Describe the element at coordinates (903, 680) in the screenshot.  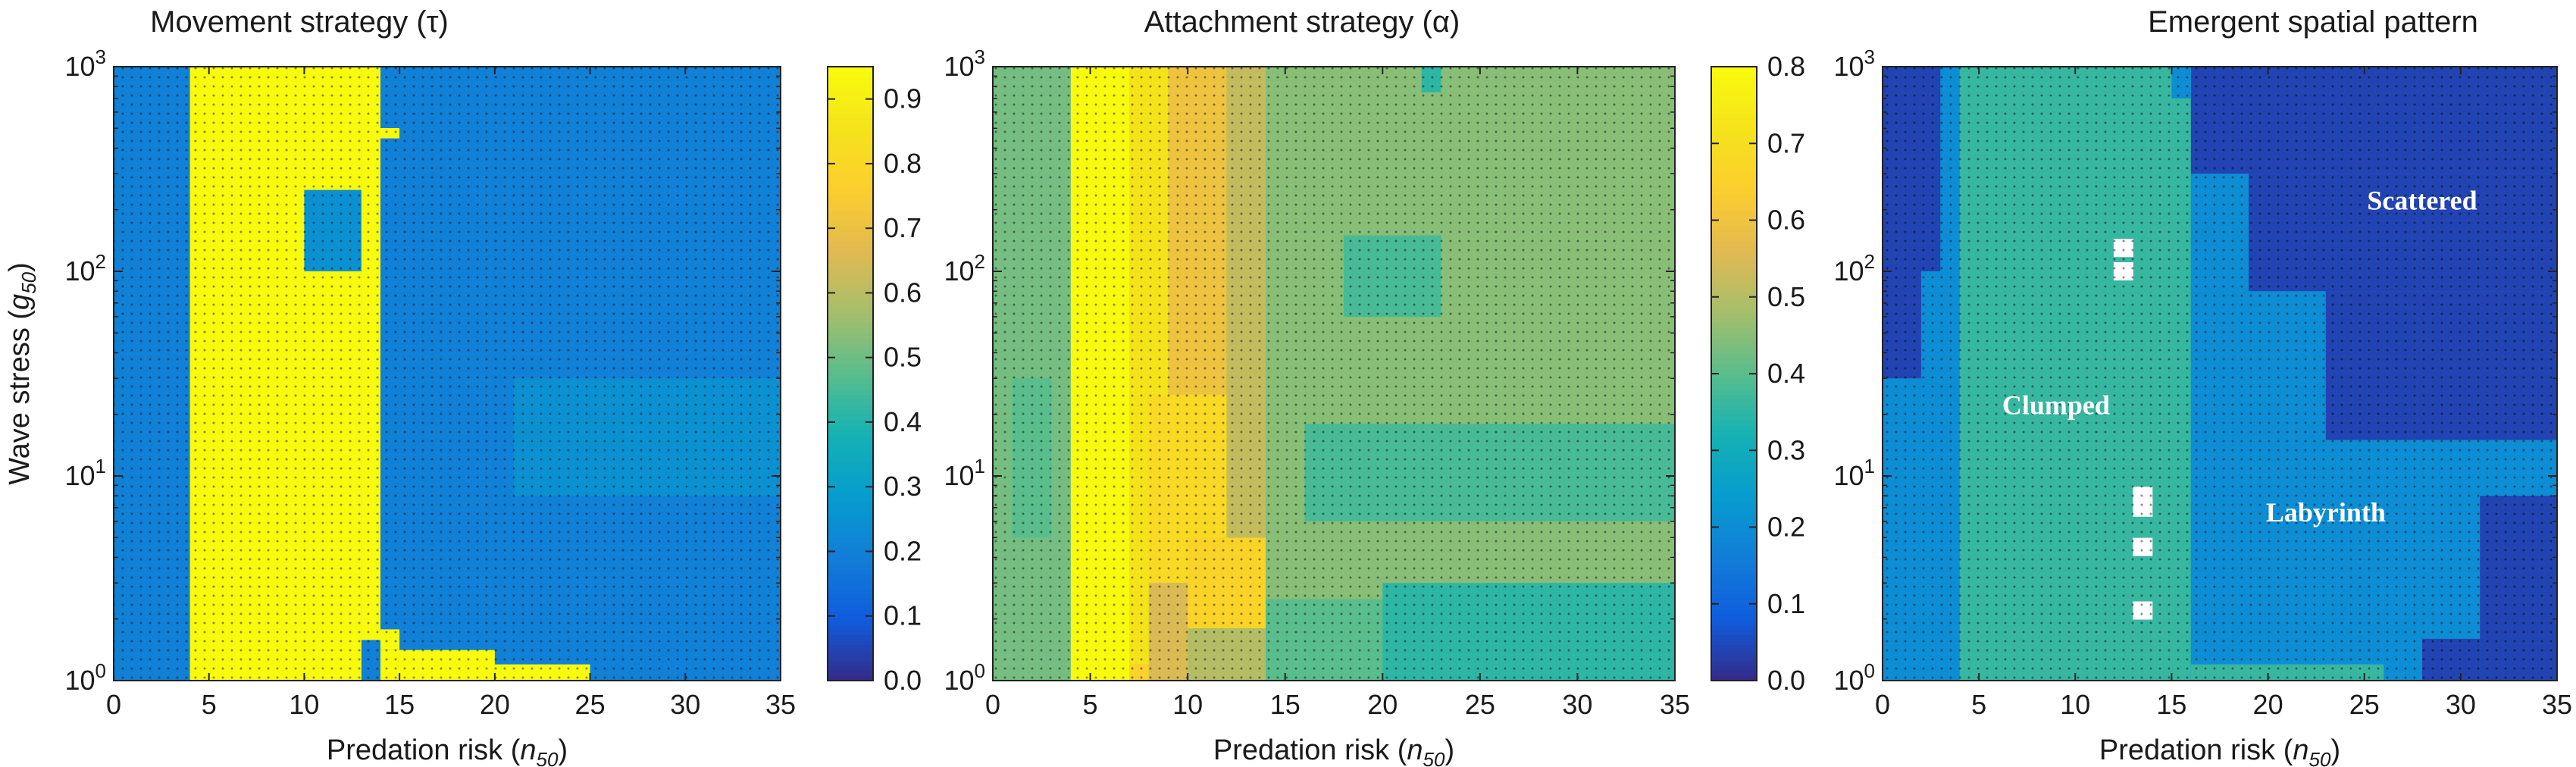
I see `colorbar-tick-label: 0.0` at that location.